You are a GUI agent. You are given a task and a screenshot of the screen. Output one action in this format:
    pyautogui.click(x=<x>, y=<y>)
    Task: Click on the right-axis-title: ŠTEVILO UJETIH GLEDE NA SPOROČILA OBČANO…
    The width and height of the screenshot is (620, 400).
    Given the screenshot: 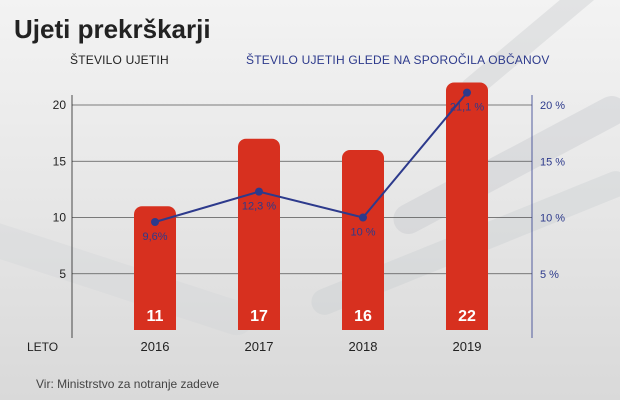 What is the action you would take?
    pyautogui.click(x=398, y=60)
    